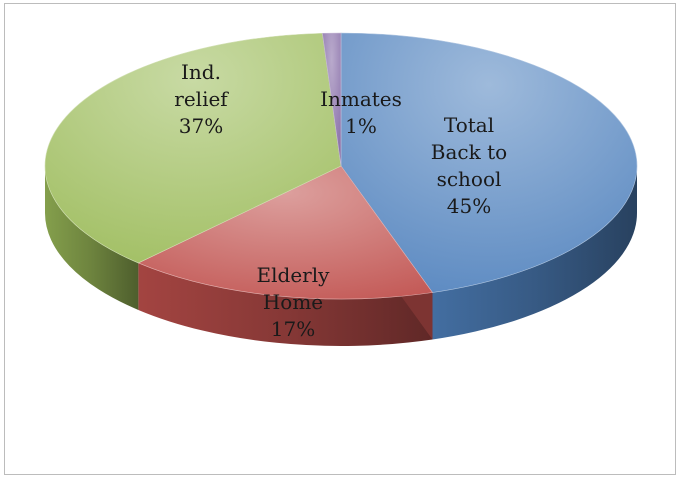 Image resolution: width=682 pixels, height=478 pixels. What do you see at coordinates (469, 165) in the screenshot?
I see `slice-label-0: Total Back to school 45%` at bounding box center [469, 165].